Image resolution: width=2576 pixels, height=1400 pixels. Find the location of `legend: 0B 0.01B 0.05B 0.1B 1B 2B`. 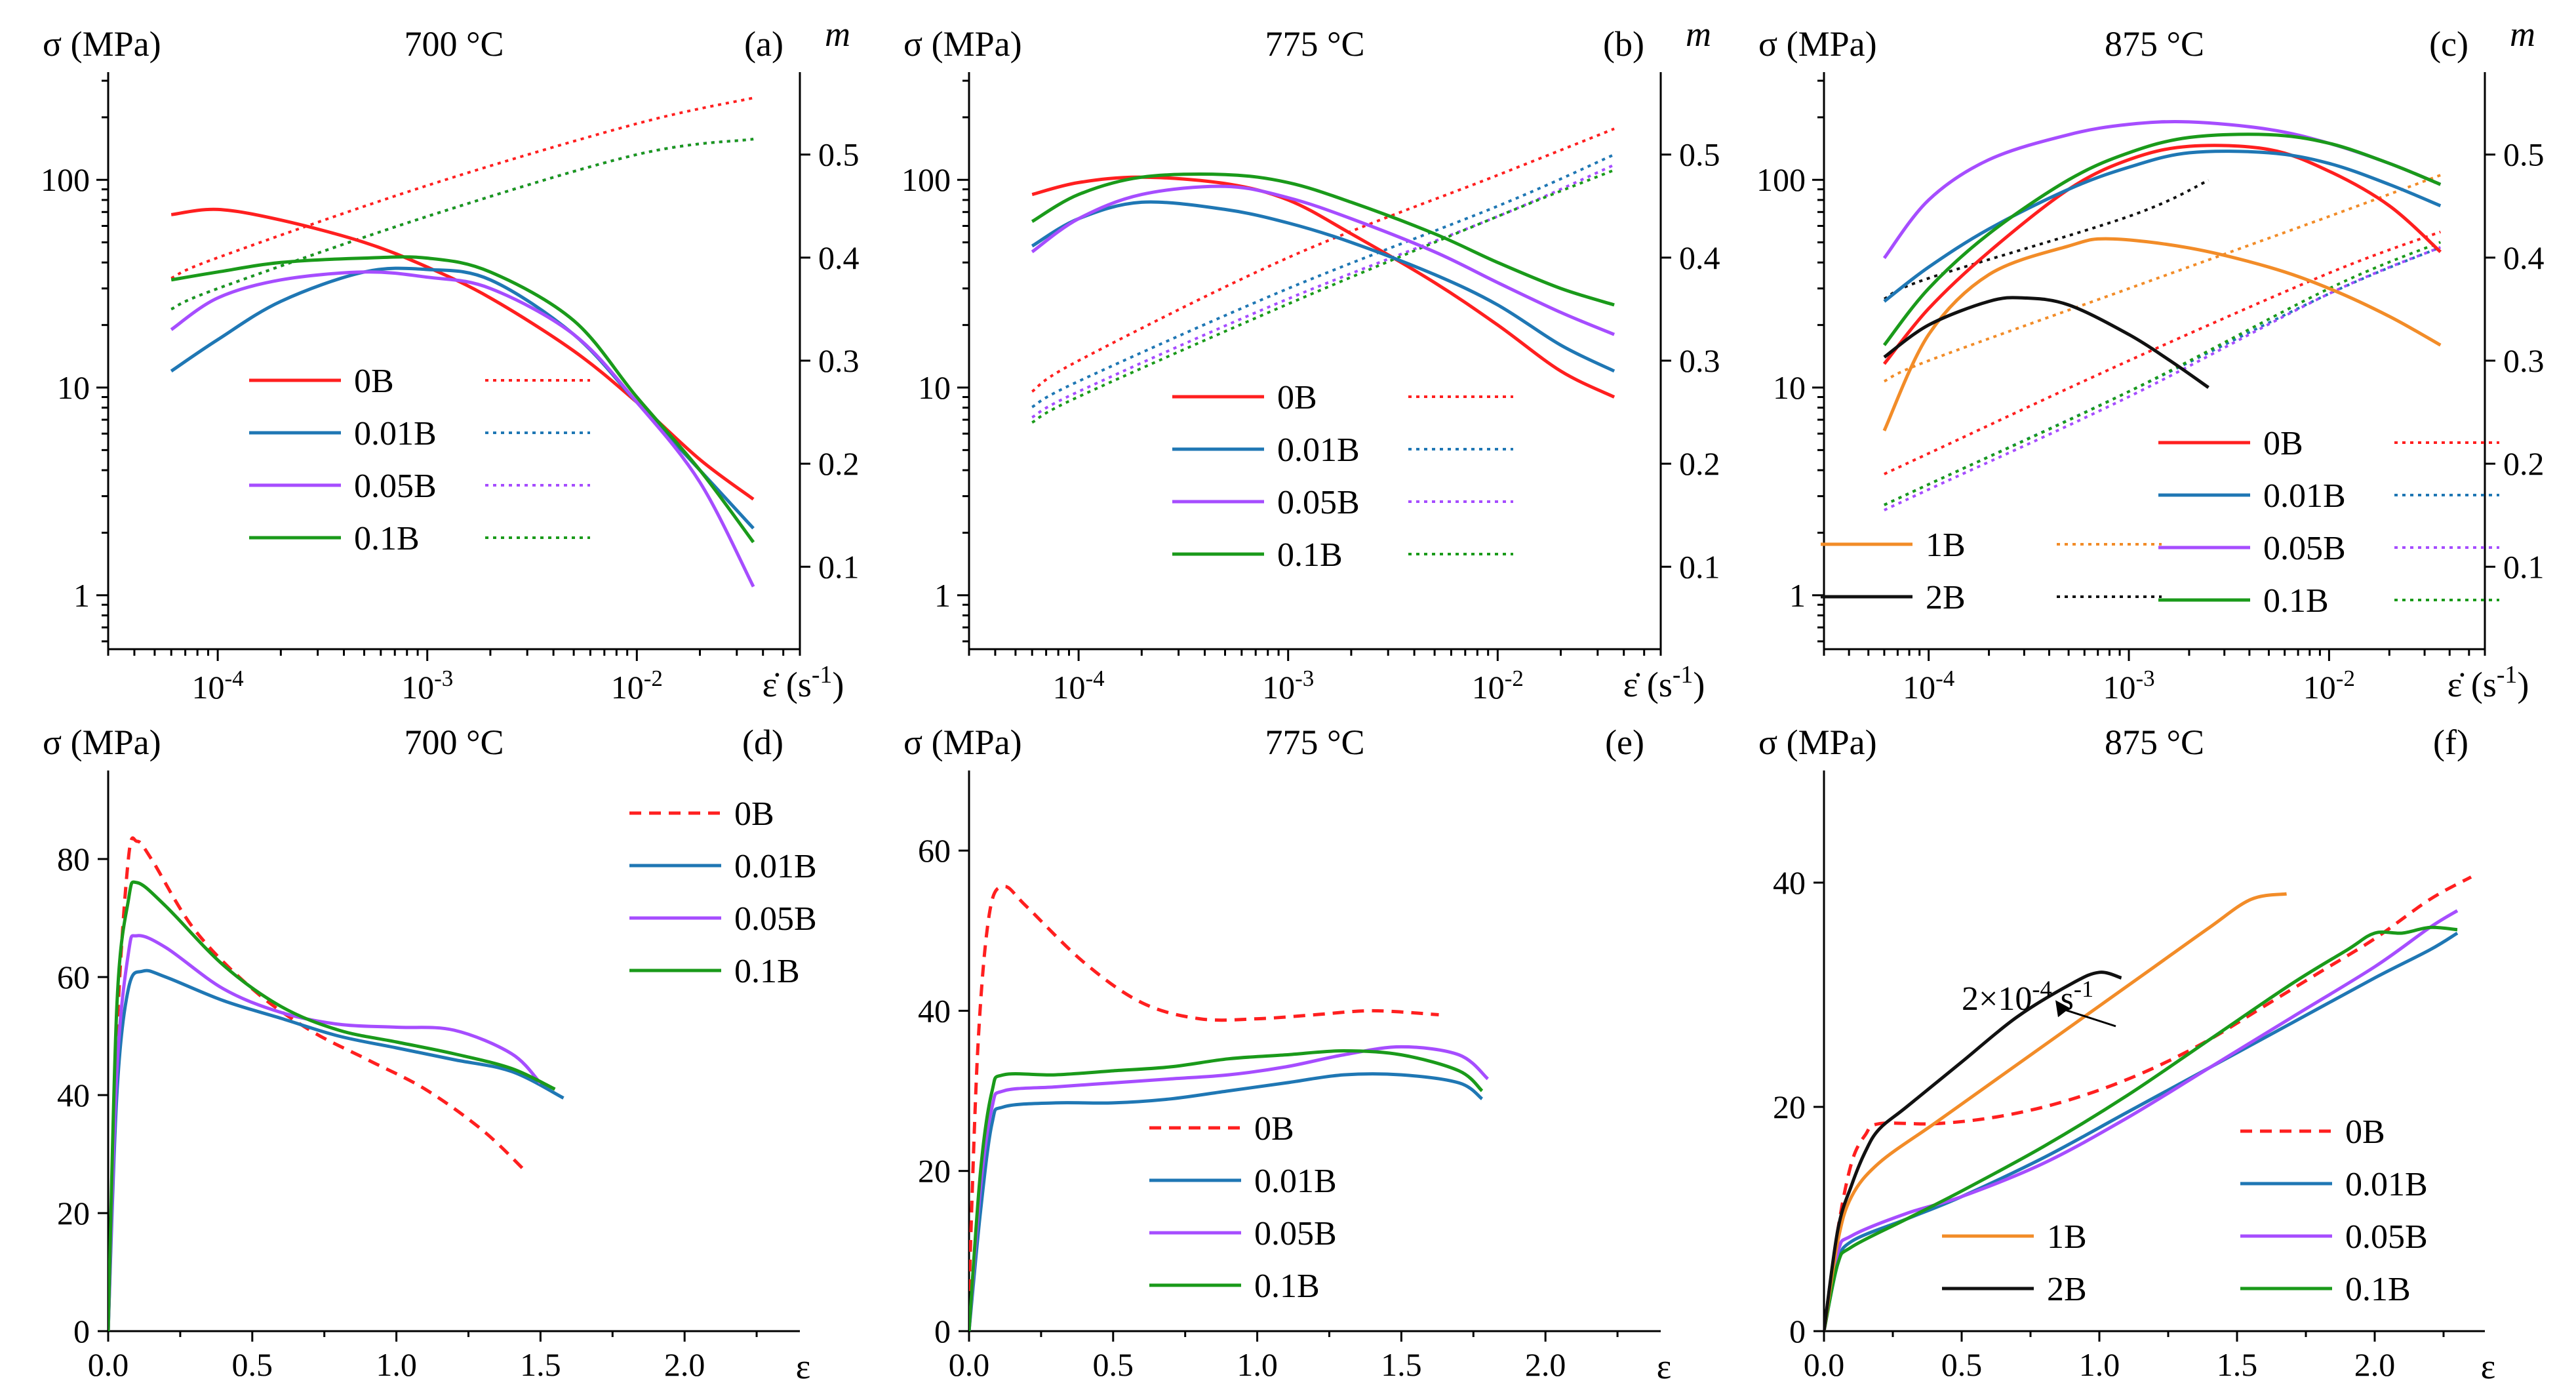

legend: 0B 0.01B 0.05B 0.1B 1B 2B is located at coordinates (2185, 1210).